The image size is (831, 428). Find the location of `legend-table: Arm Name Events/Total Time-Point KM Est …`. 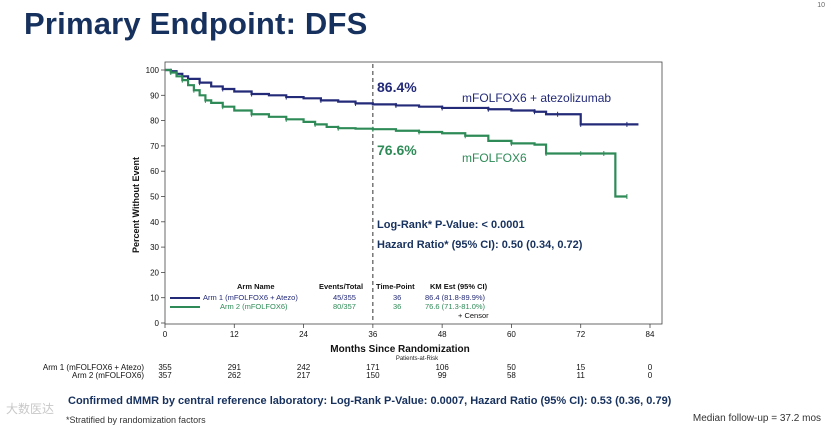

legend-table: Arm Name Events/Total Time-Point KM Est … is located at coordinates (329, 301).